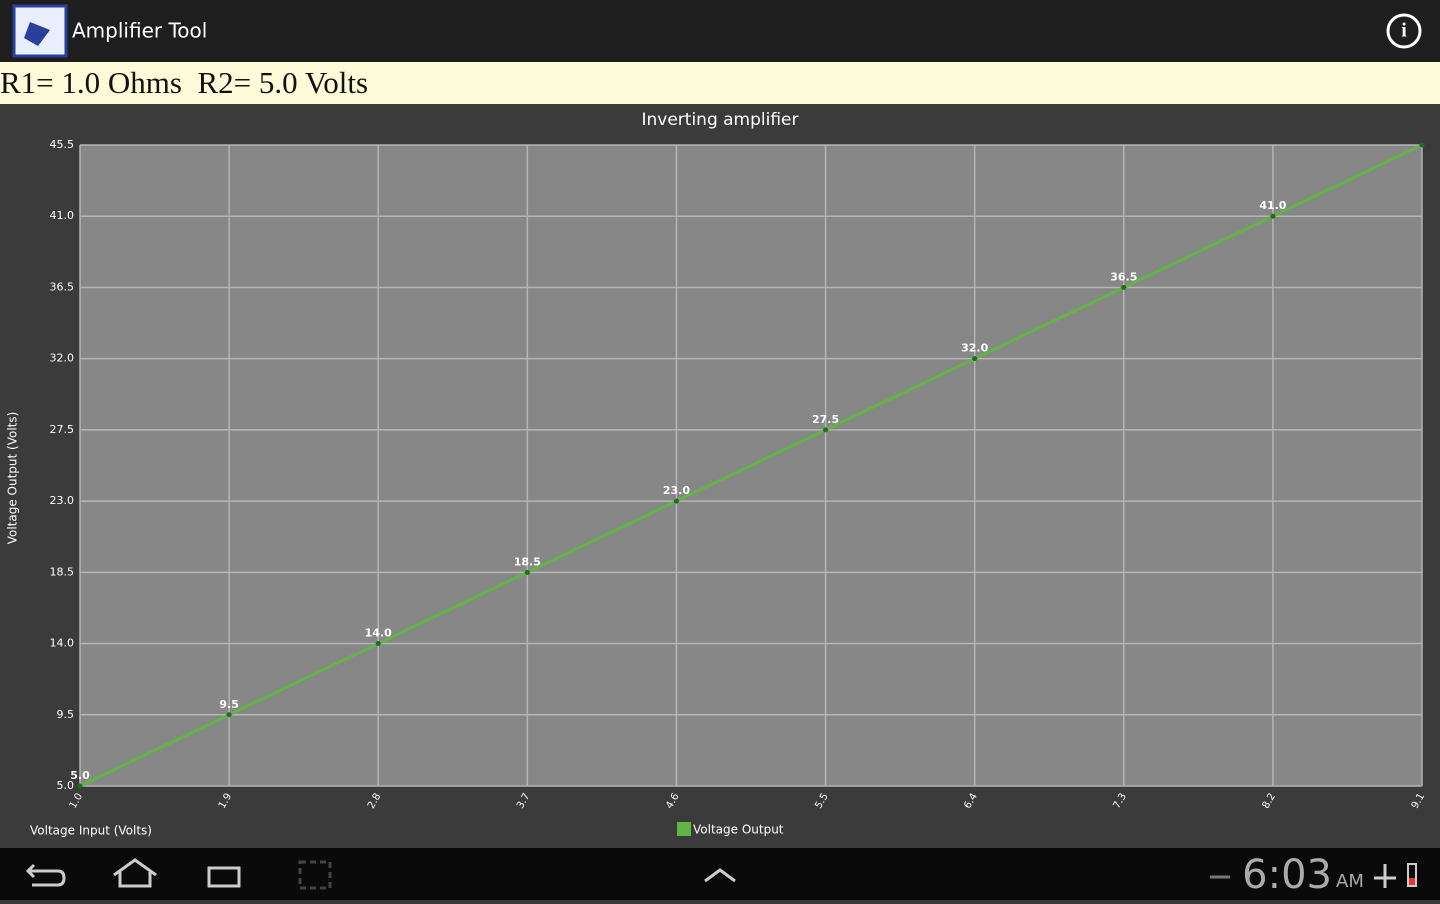 The width and height of the screenshot is (1440, 904). Describe the element at coordinates (62, 429) in the screenshot. I see `y-tick-label: 27.5` at that location.